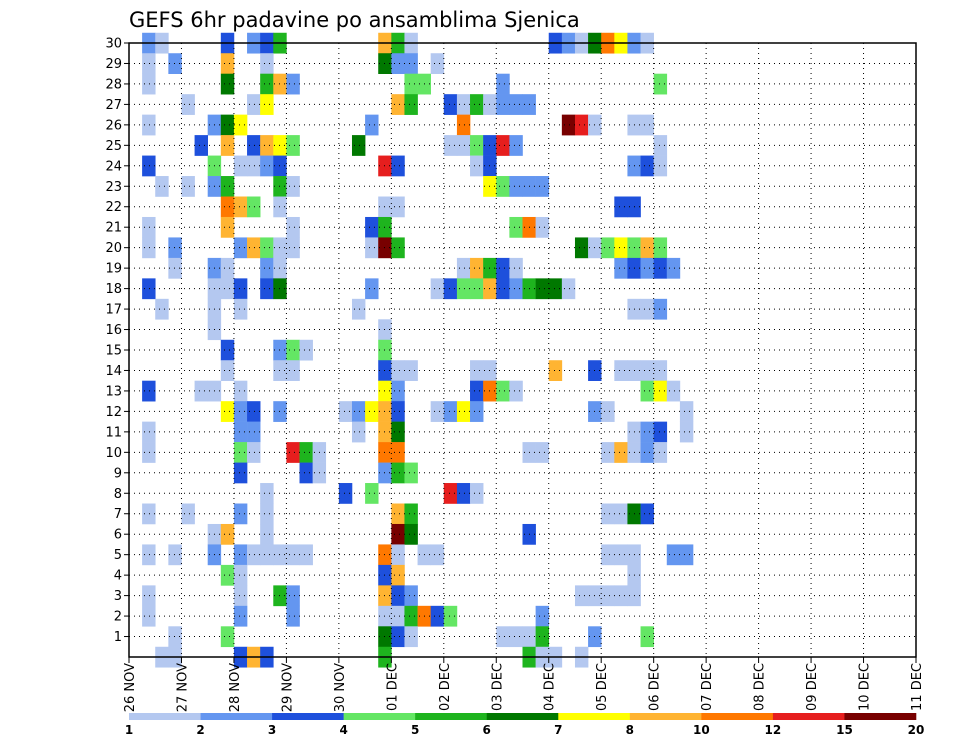  I want to click on colorbar-label: 15, so click(844, 730).